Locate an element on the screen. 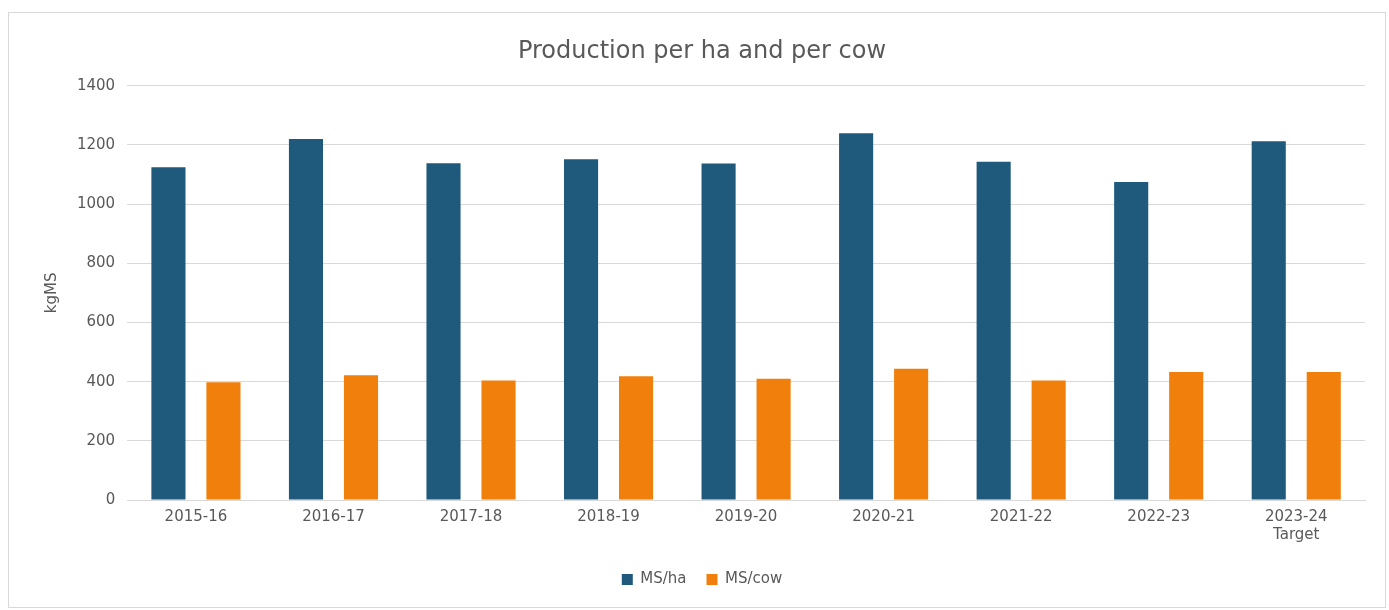 The width and height of the screenshot is (1389, 610). x-tick-label: 2016-17 is located at coordinates (333, 515).